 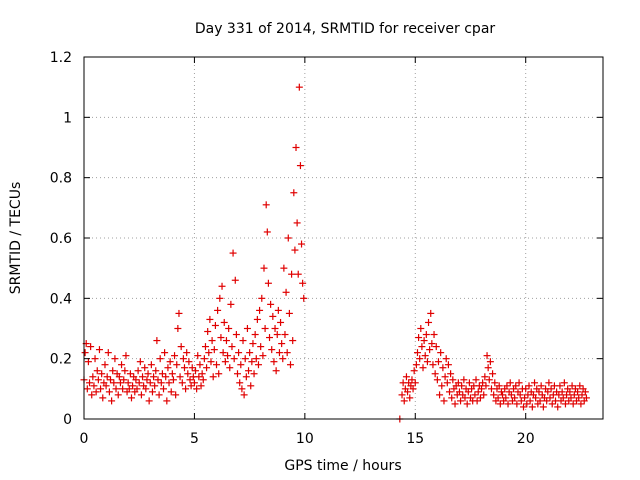 I want to click on y-tick-label: 1.2, so click(x=61, y=58).